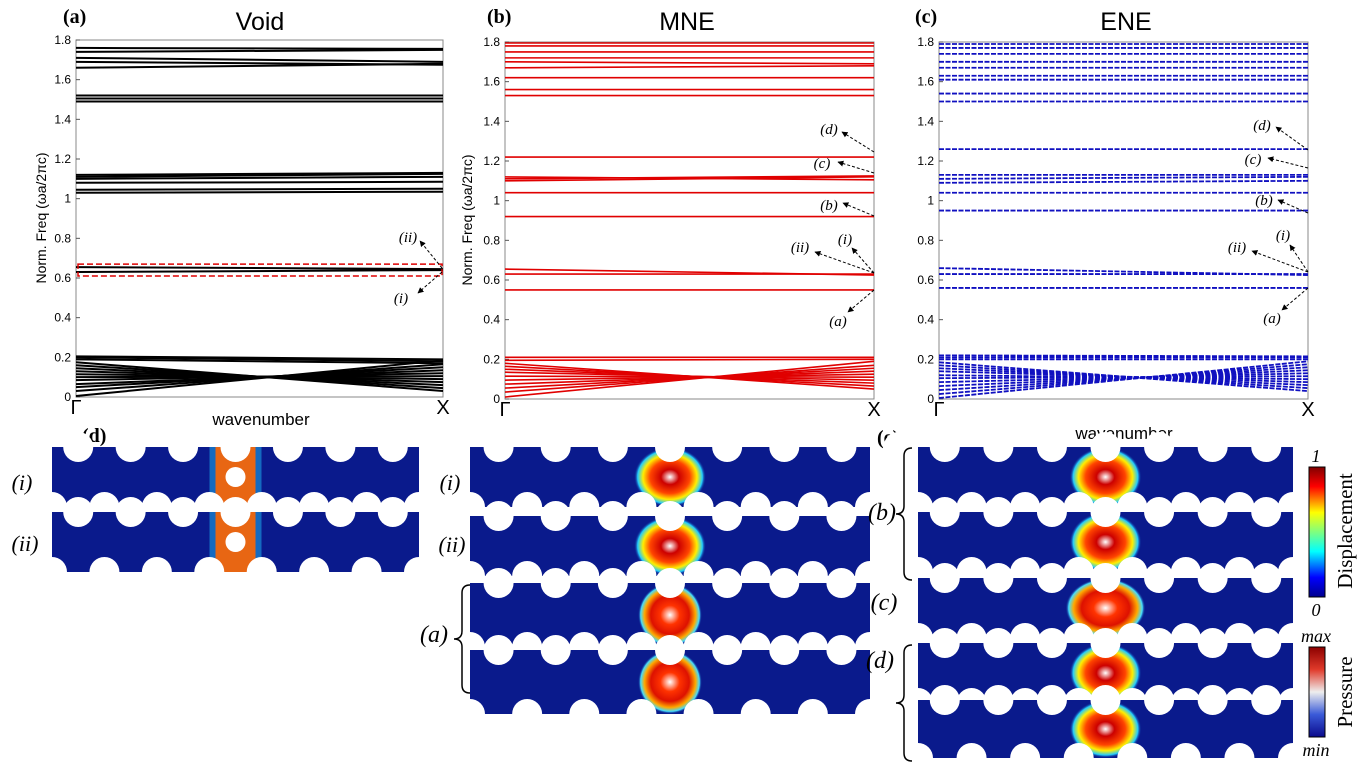 The image size is (1364, 763). I want to click on band-lines, so click(689, 220).